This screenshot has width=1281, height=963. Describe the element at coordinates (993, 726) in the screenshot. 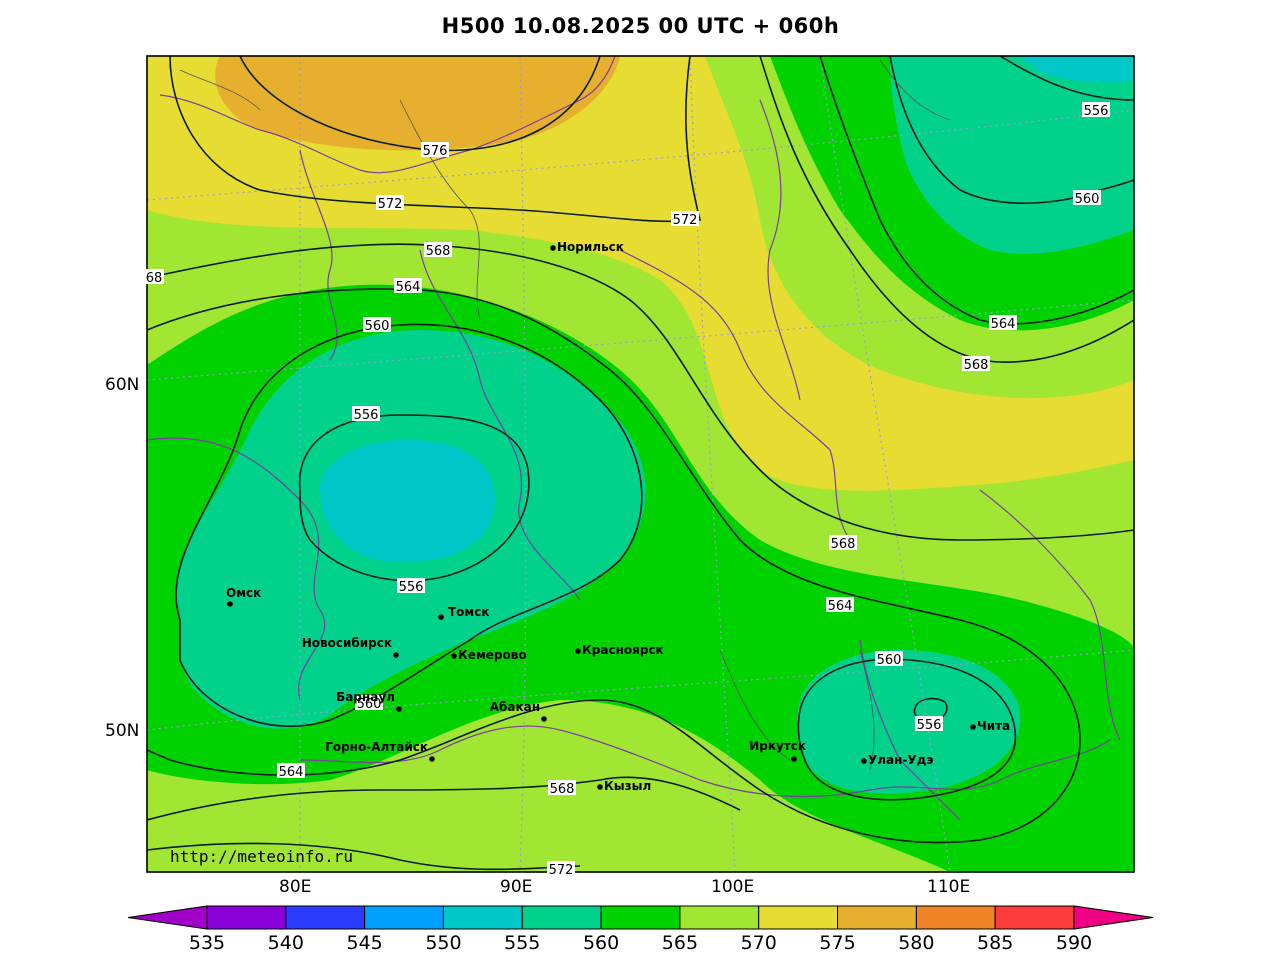

I see `city-label: Чита` at that location.